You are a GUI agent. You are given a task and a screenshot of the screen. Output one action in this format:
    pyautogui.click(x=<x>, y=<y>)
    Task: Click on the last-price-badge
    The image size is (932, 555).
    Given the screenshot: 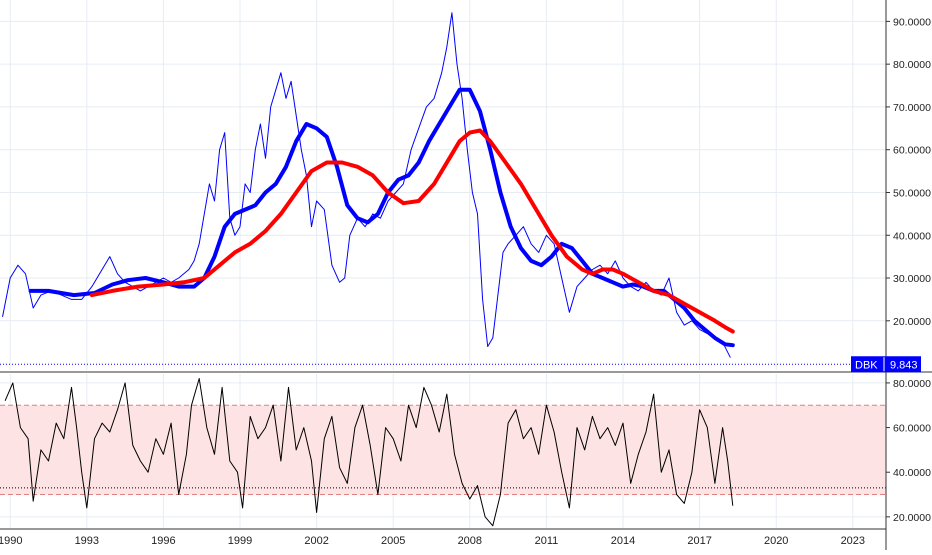 What is the action you would take?
    pyautogui.click(x=886, y=364)
    